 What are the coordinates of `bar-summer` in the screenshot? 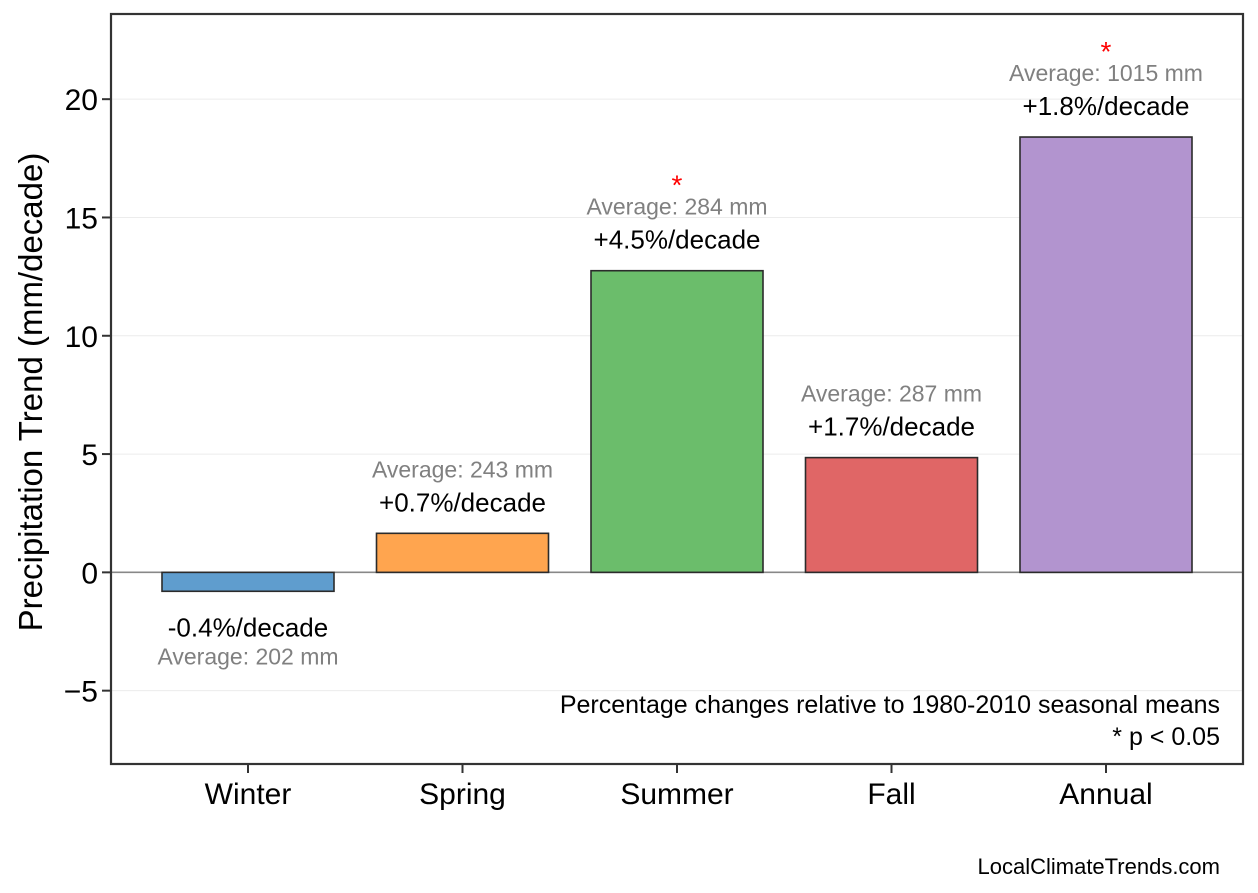 It's located at (677, 421).